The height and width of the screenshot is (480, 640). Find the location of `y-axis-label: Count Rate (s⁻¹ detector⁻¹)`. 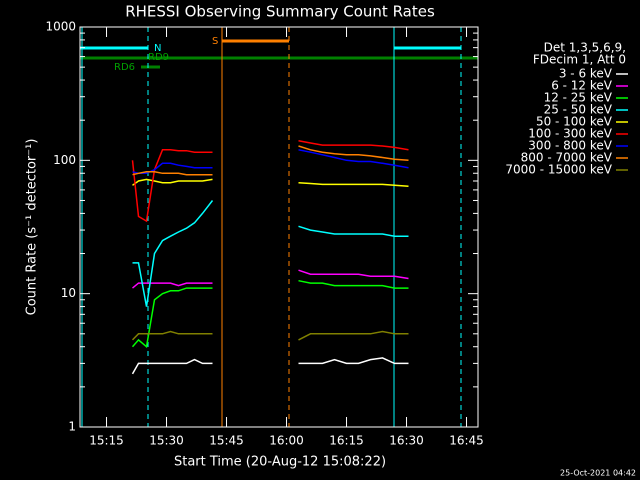

y-axis-label: Count Rate (s⁻¹ detector⁻¹) is located at coordinates (32, 227).